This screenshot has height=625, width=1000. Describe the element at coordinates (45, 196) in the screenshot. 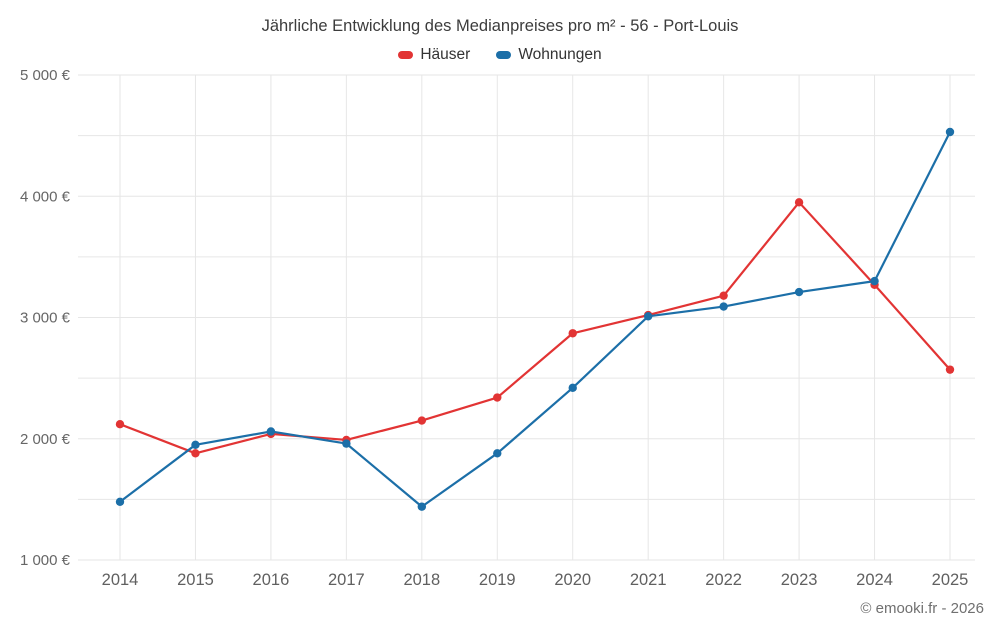

I see `y-axis-label: 4 000 €` at that location.